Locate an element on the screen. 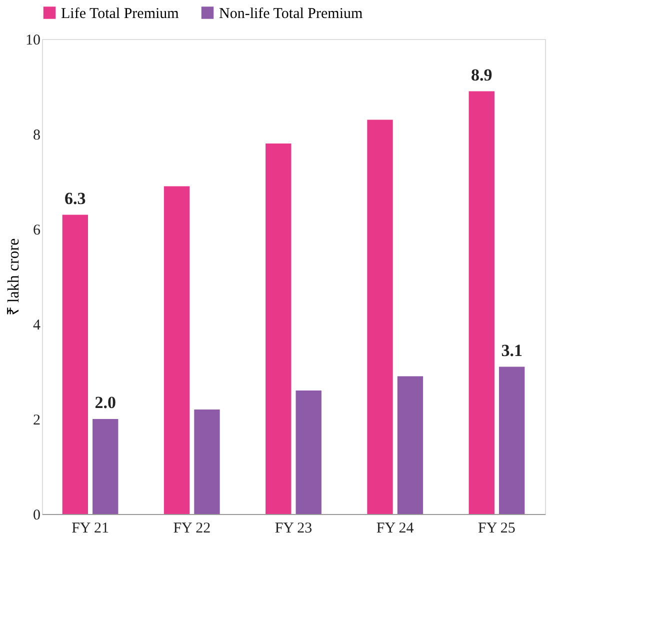  legend-label: Life Total Premium is located at coordinates (120, 14).